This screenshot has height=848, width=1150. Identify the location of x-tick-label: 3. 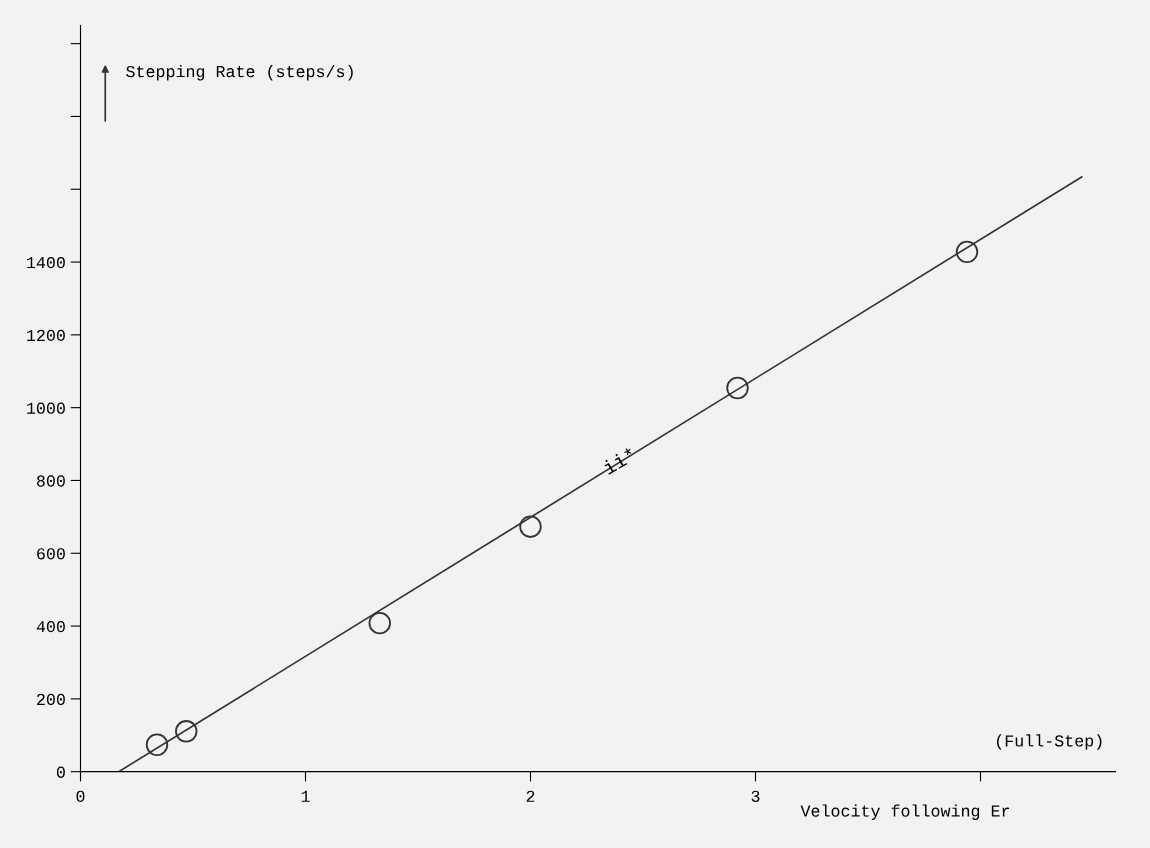
(755, 796).